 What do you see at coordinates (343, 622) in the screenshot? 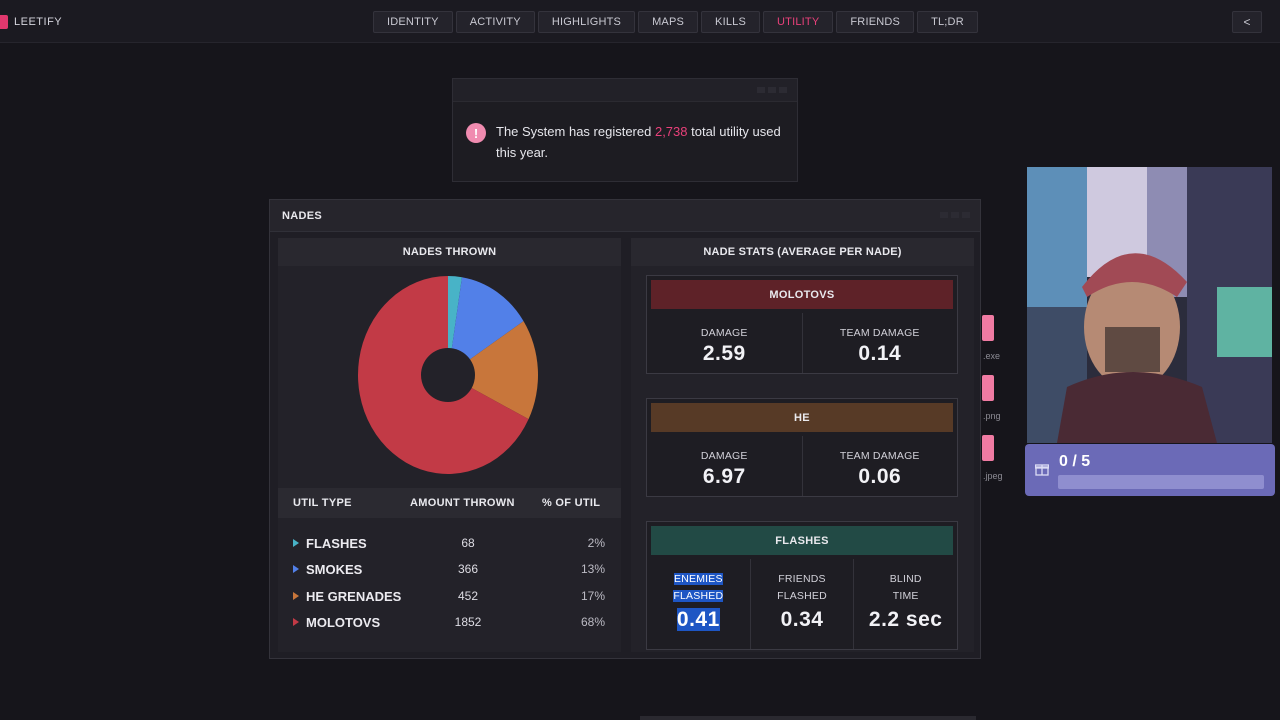
I see `util-name: MOLOTOVS` at bounding box center [343, 622].